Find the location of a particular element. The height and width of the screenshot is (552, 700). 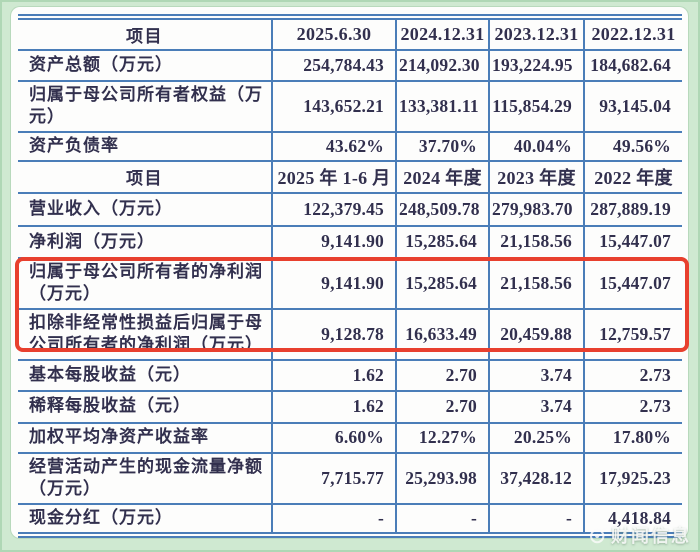

value-cell: 193,224.95 is located at coordinates (536, 65).